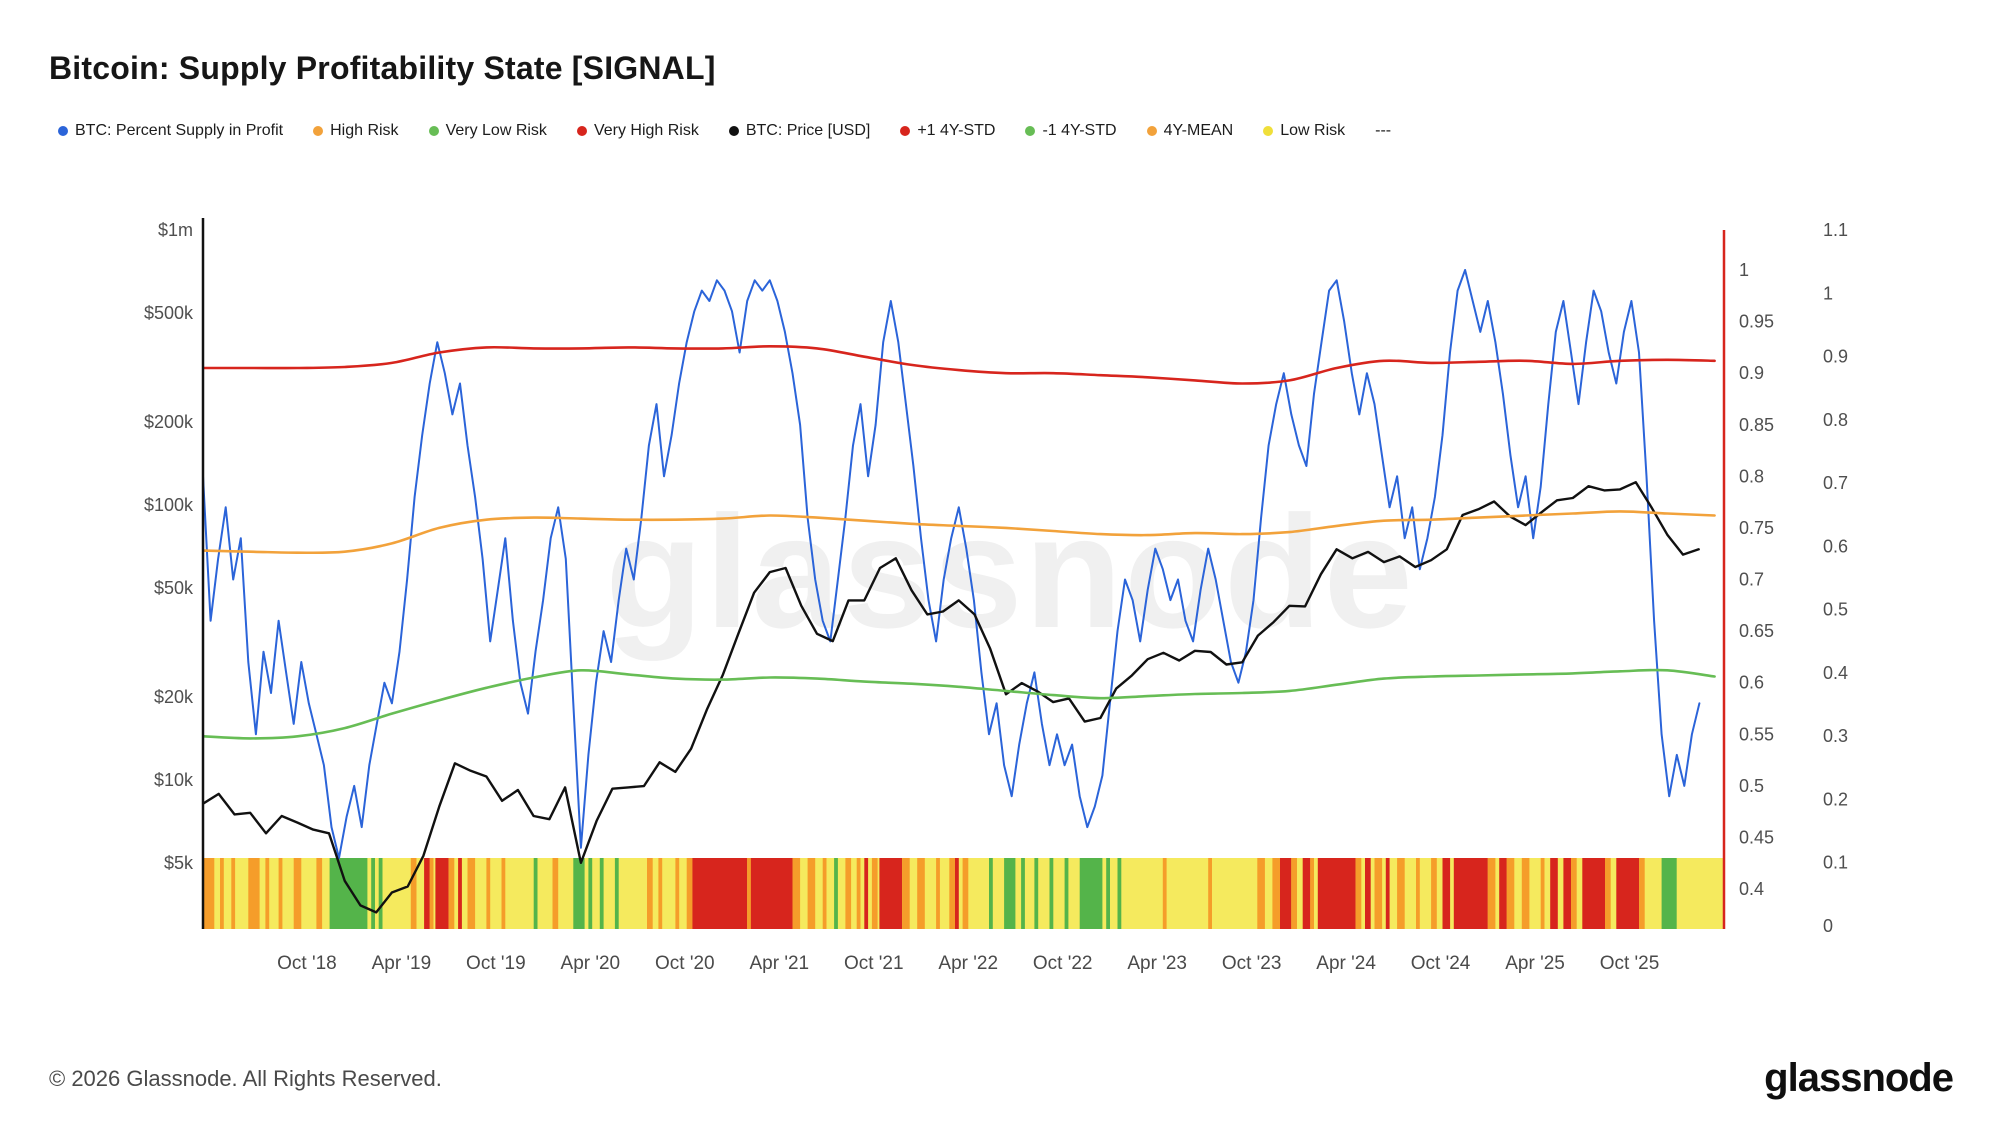  Describe the element at coordinates (1859, 1078) in the screenshot. I see `glassnode-logo: glassnode` at that location.